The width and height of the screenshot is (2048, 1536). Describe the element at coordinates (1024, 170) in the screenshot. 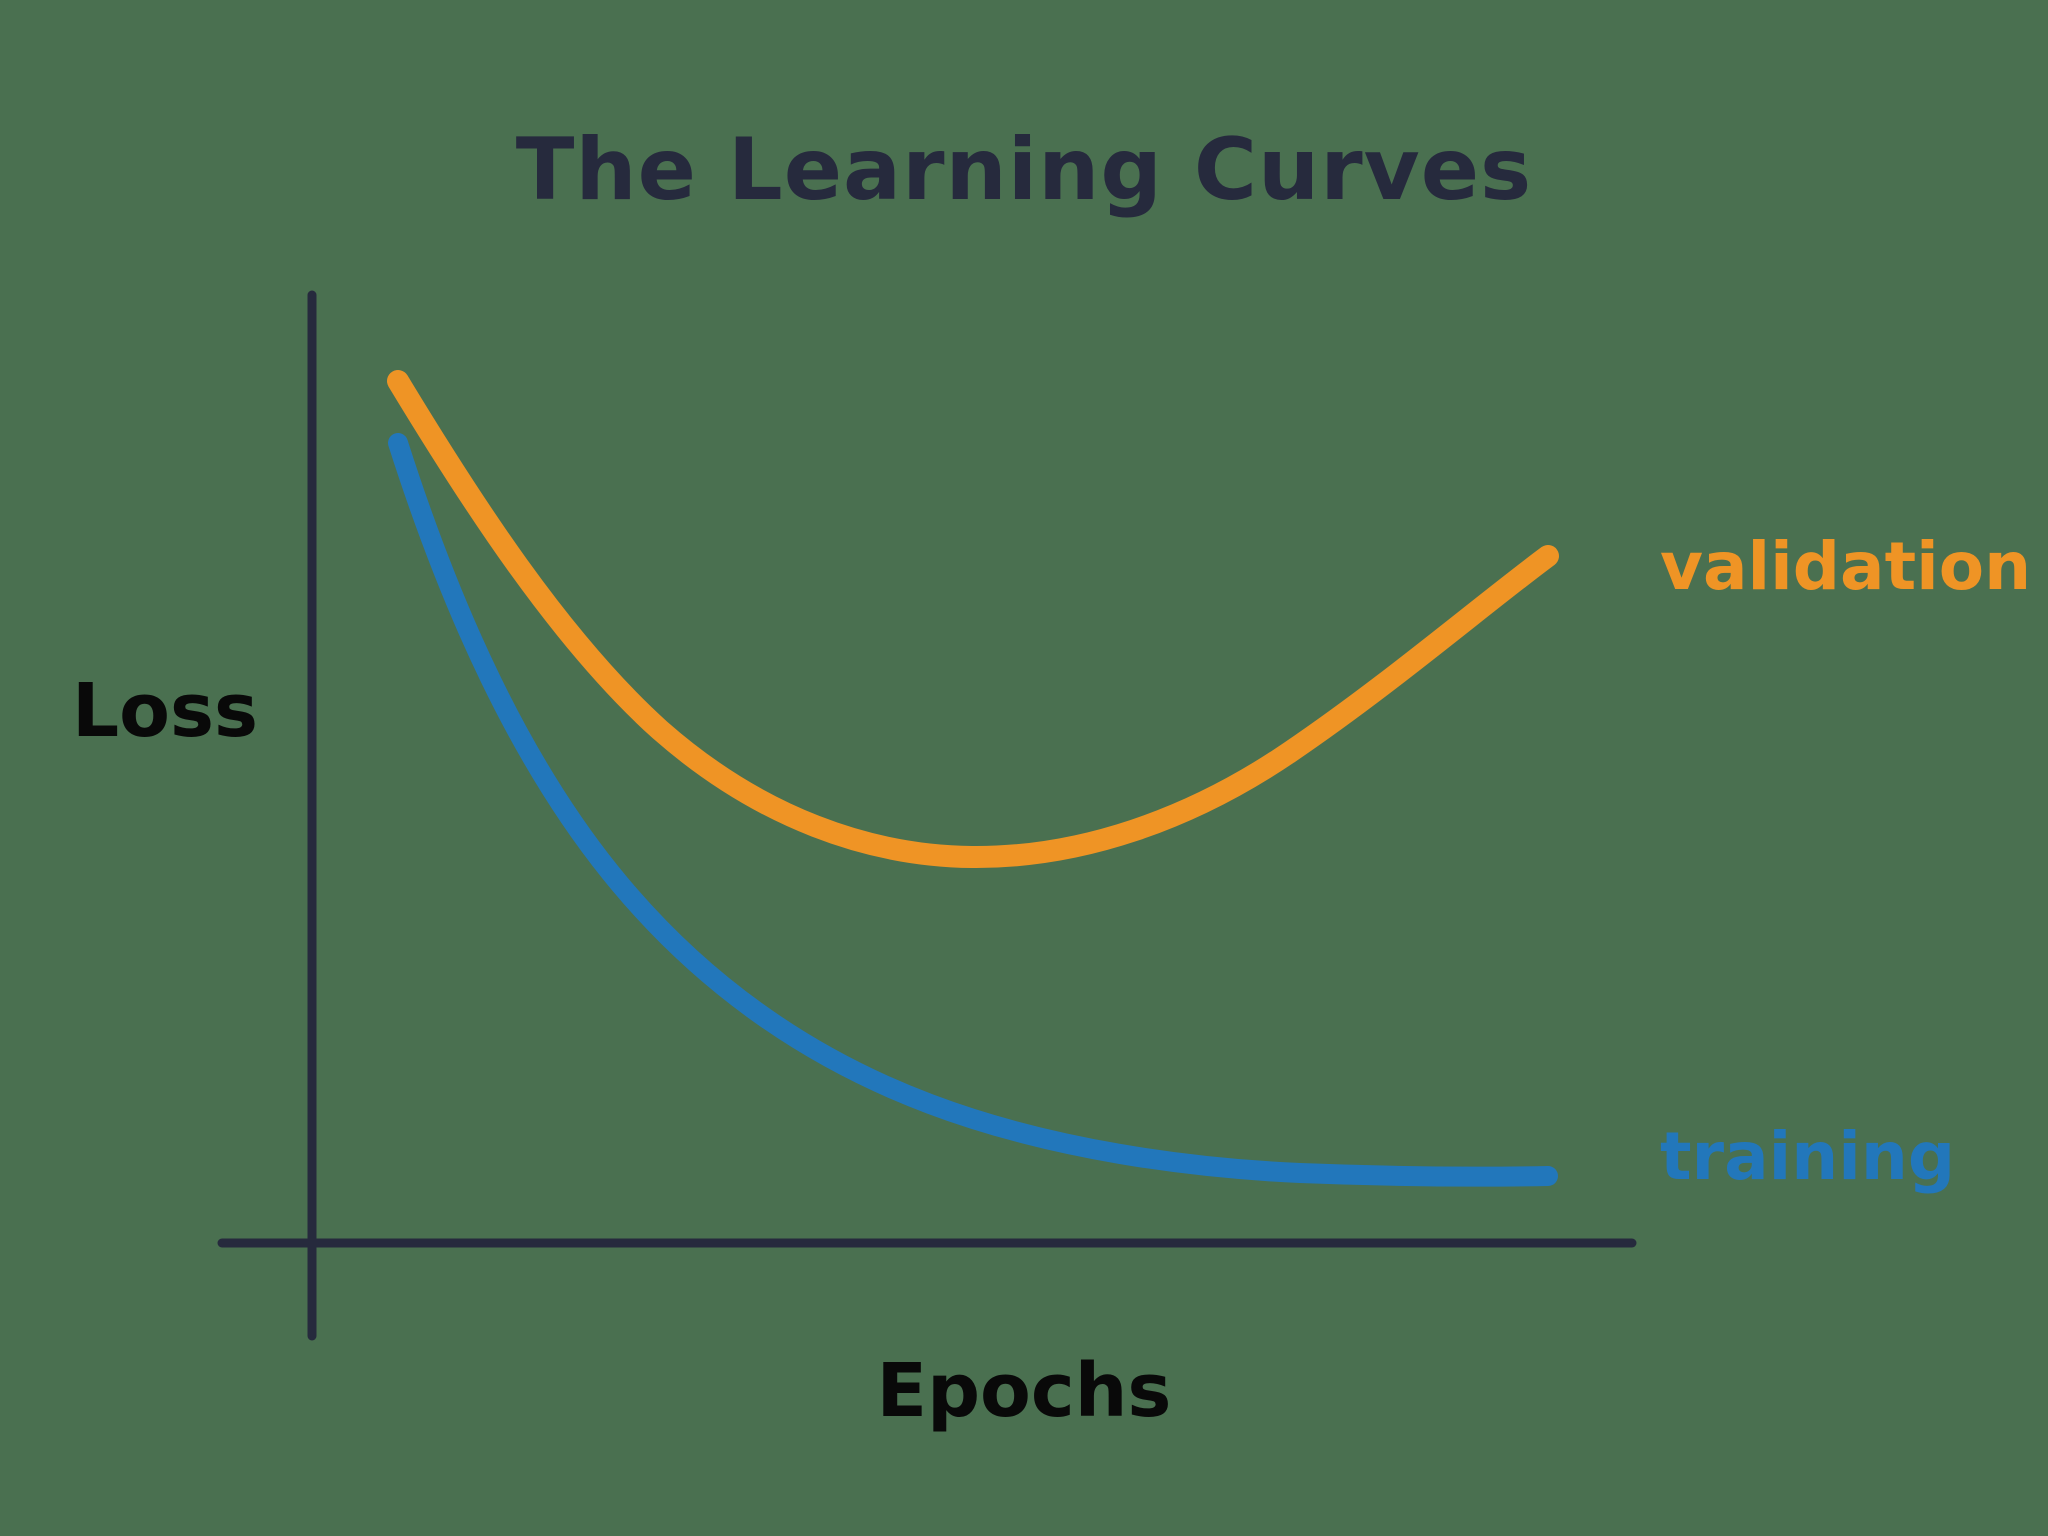

I see `page-title: The Learning Curves` at that location.